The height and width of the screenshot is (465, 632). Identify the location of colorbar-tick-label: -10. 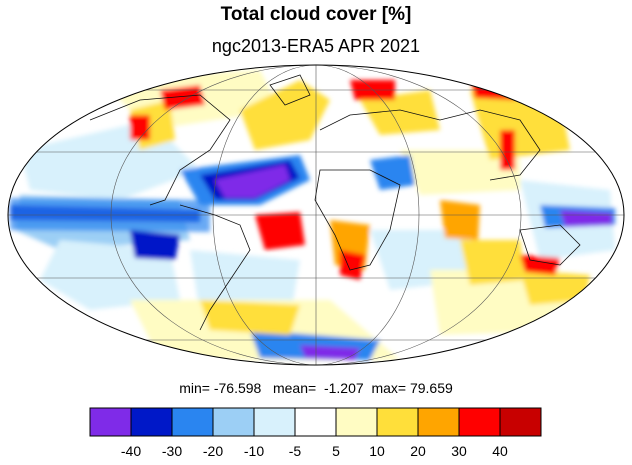
(254, 451).